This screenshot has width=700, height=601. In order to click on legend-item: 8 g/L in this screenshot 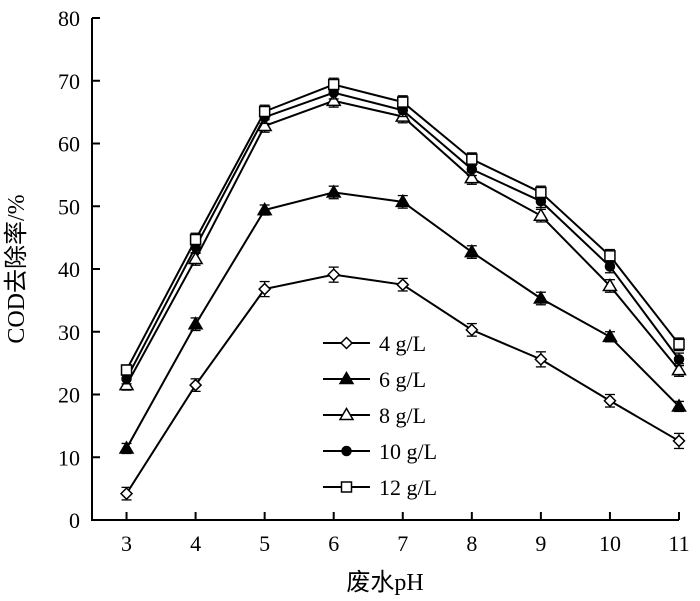, I will do `click(374, 415)`.